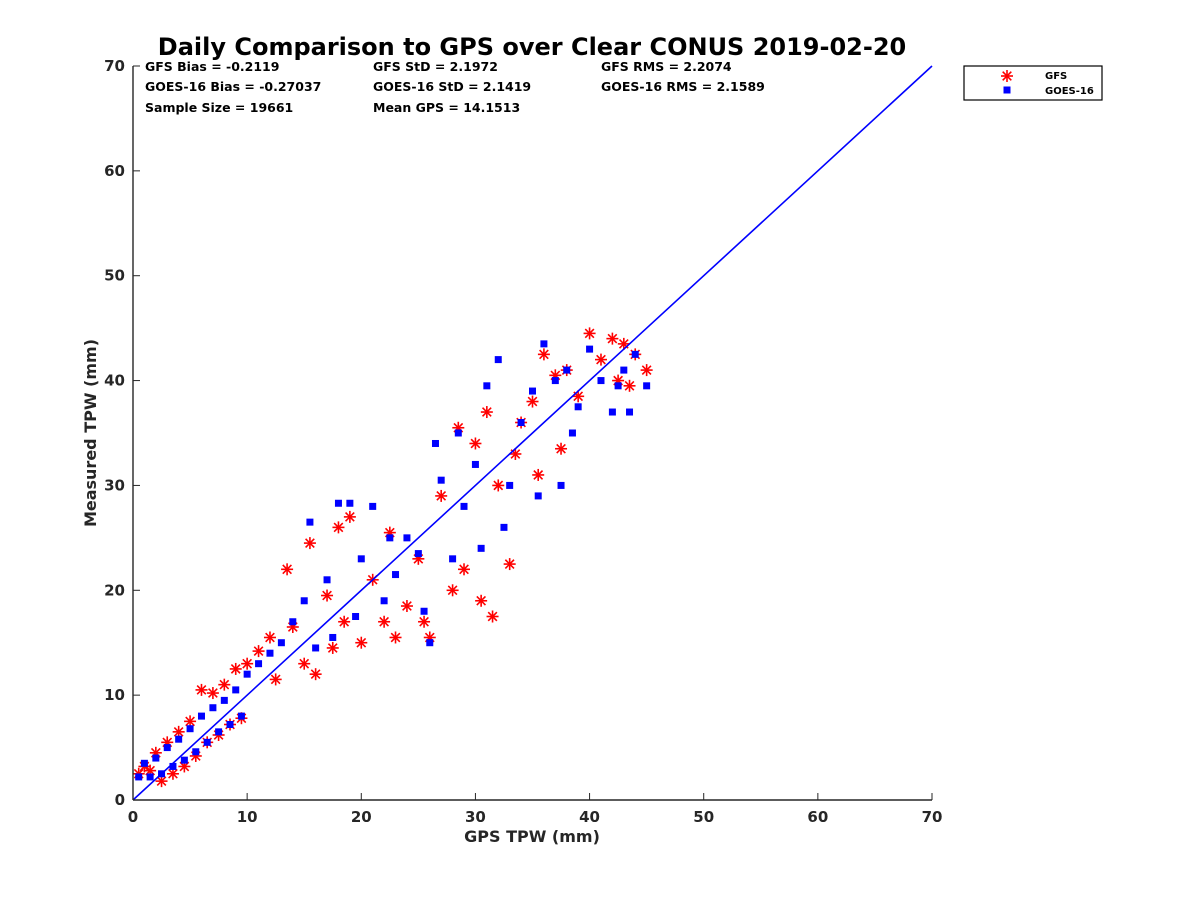 The height and width of the screenshot is (900, 1200). What do you see at coordinates (233, 86) in the screenshot?
I see `stat-line: GOES-16 Bias = -0.27037` at bounding box center [233, 86].